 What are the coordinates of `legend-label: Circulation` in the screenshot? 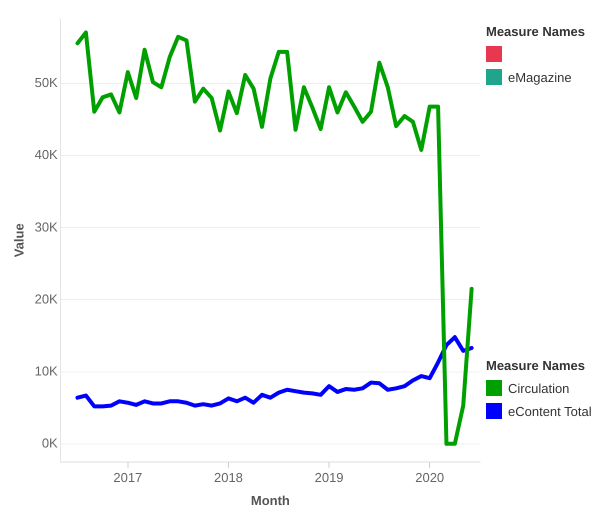 It's located at (539, 388).